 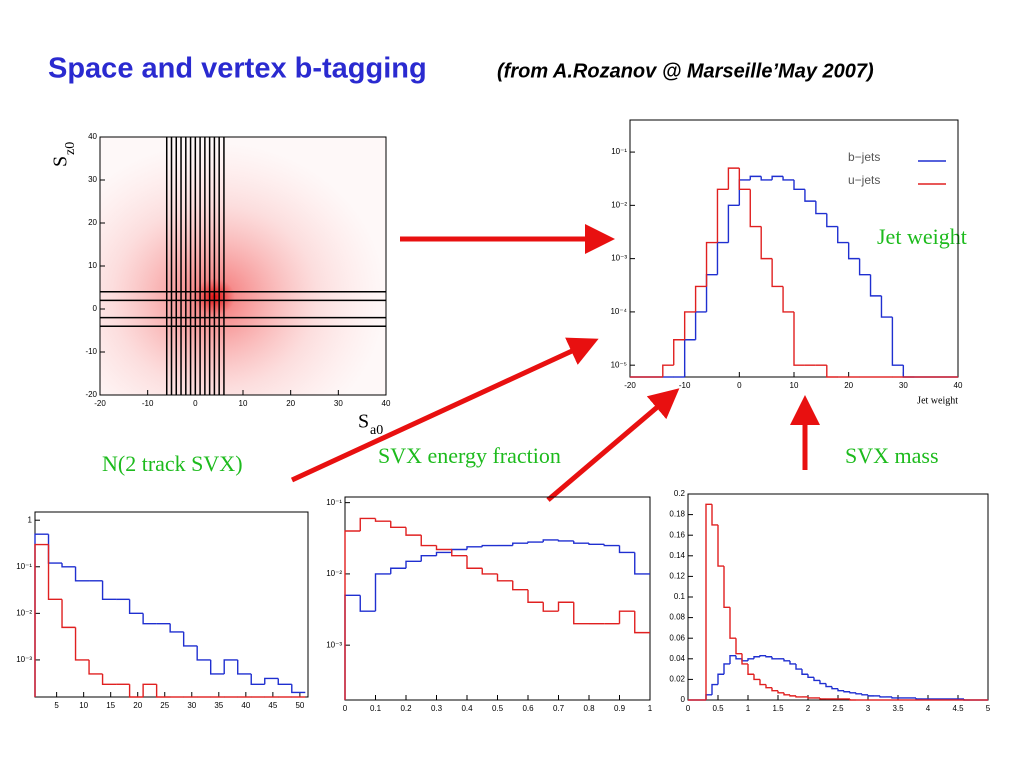 I want to click on x-tick-label: 35, so click(x=218, y=705).